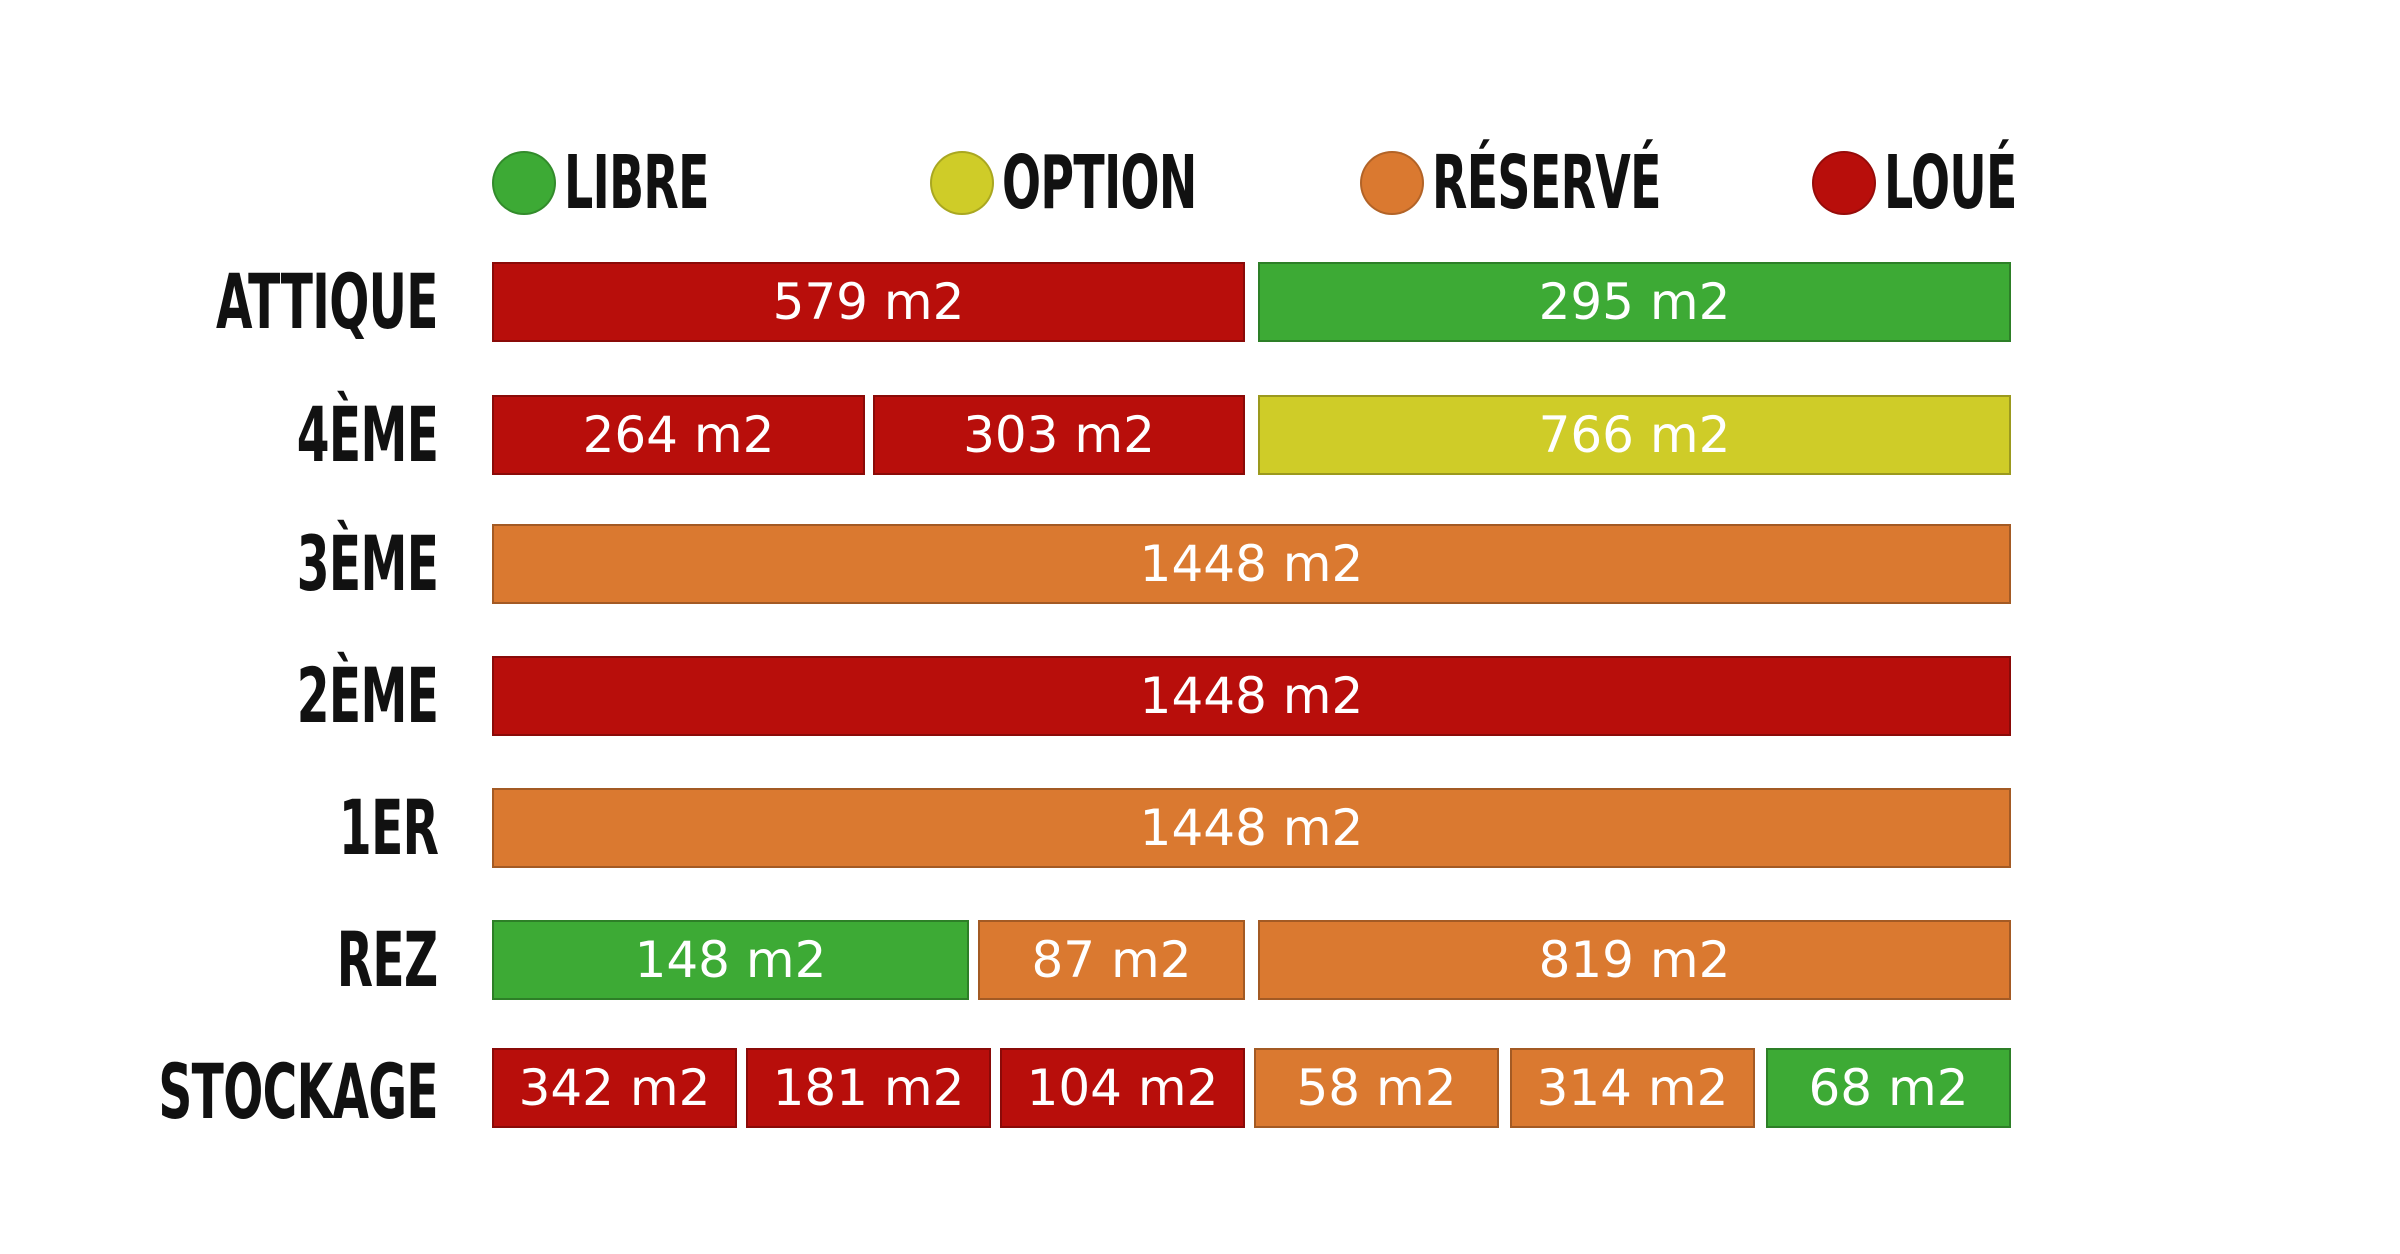  Describe the element at coordinates (1251, 828) in the screenshot. I see `unit-1er-1448: 1448 m2` at that location.